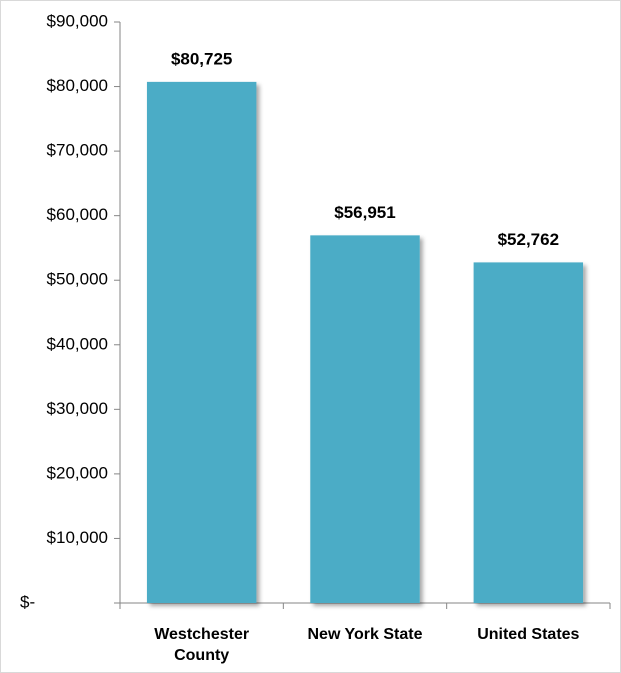 The width and height of the screenshot is (621, 673). What do you see at coordinates (77, 279) in the screenshot?
I see `y-tick-label: $50,000` at bounding box center [77, 279].